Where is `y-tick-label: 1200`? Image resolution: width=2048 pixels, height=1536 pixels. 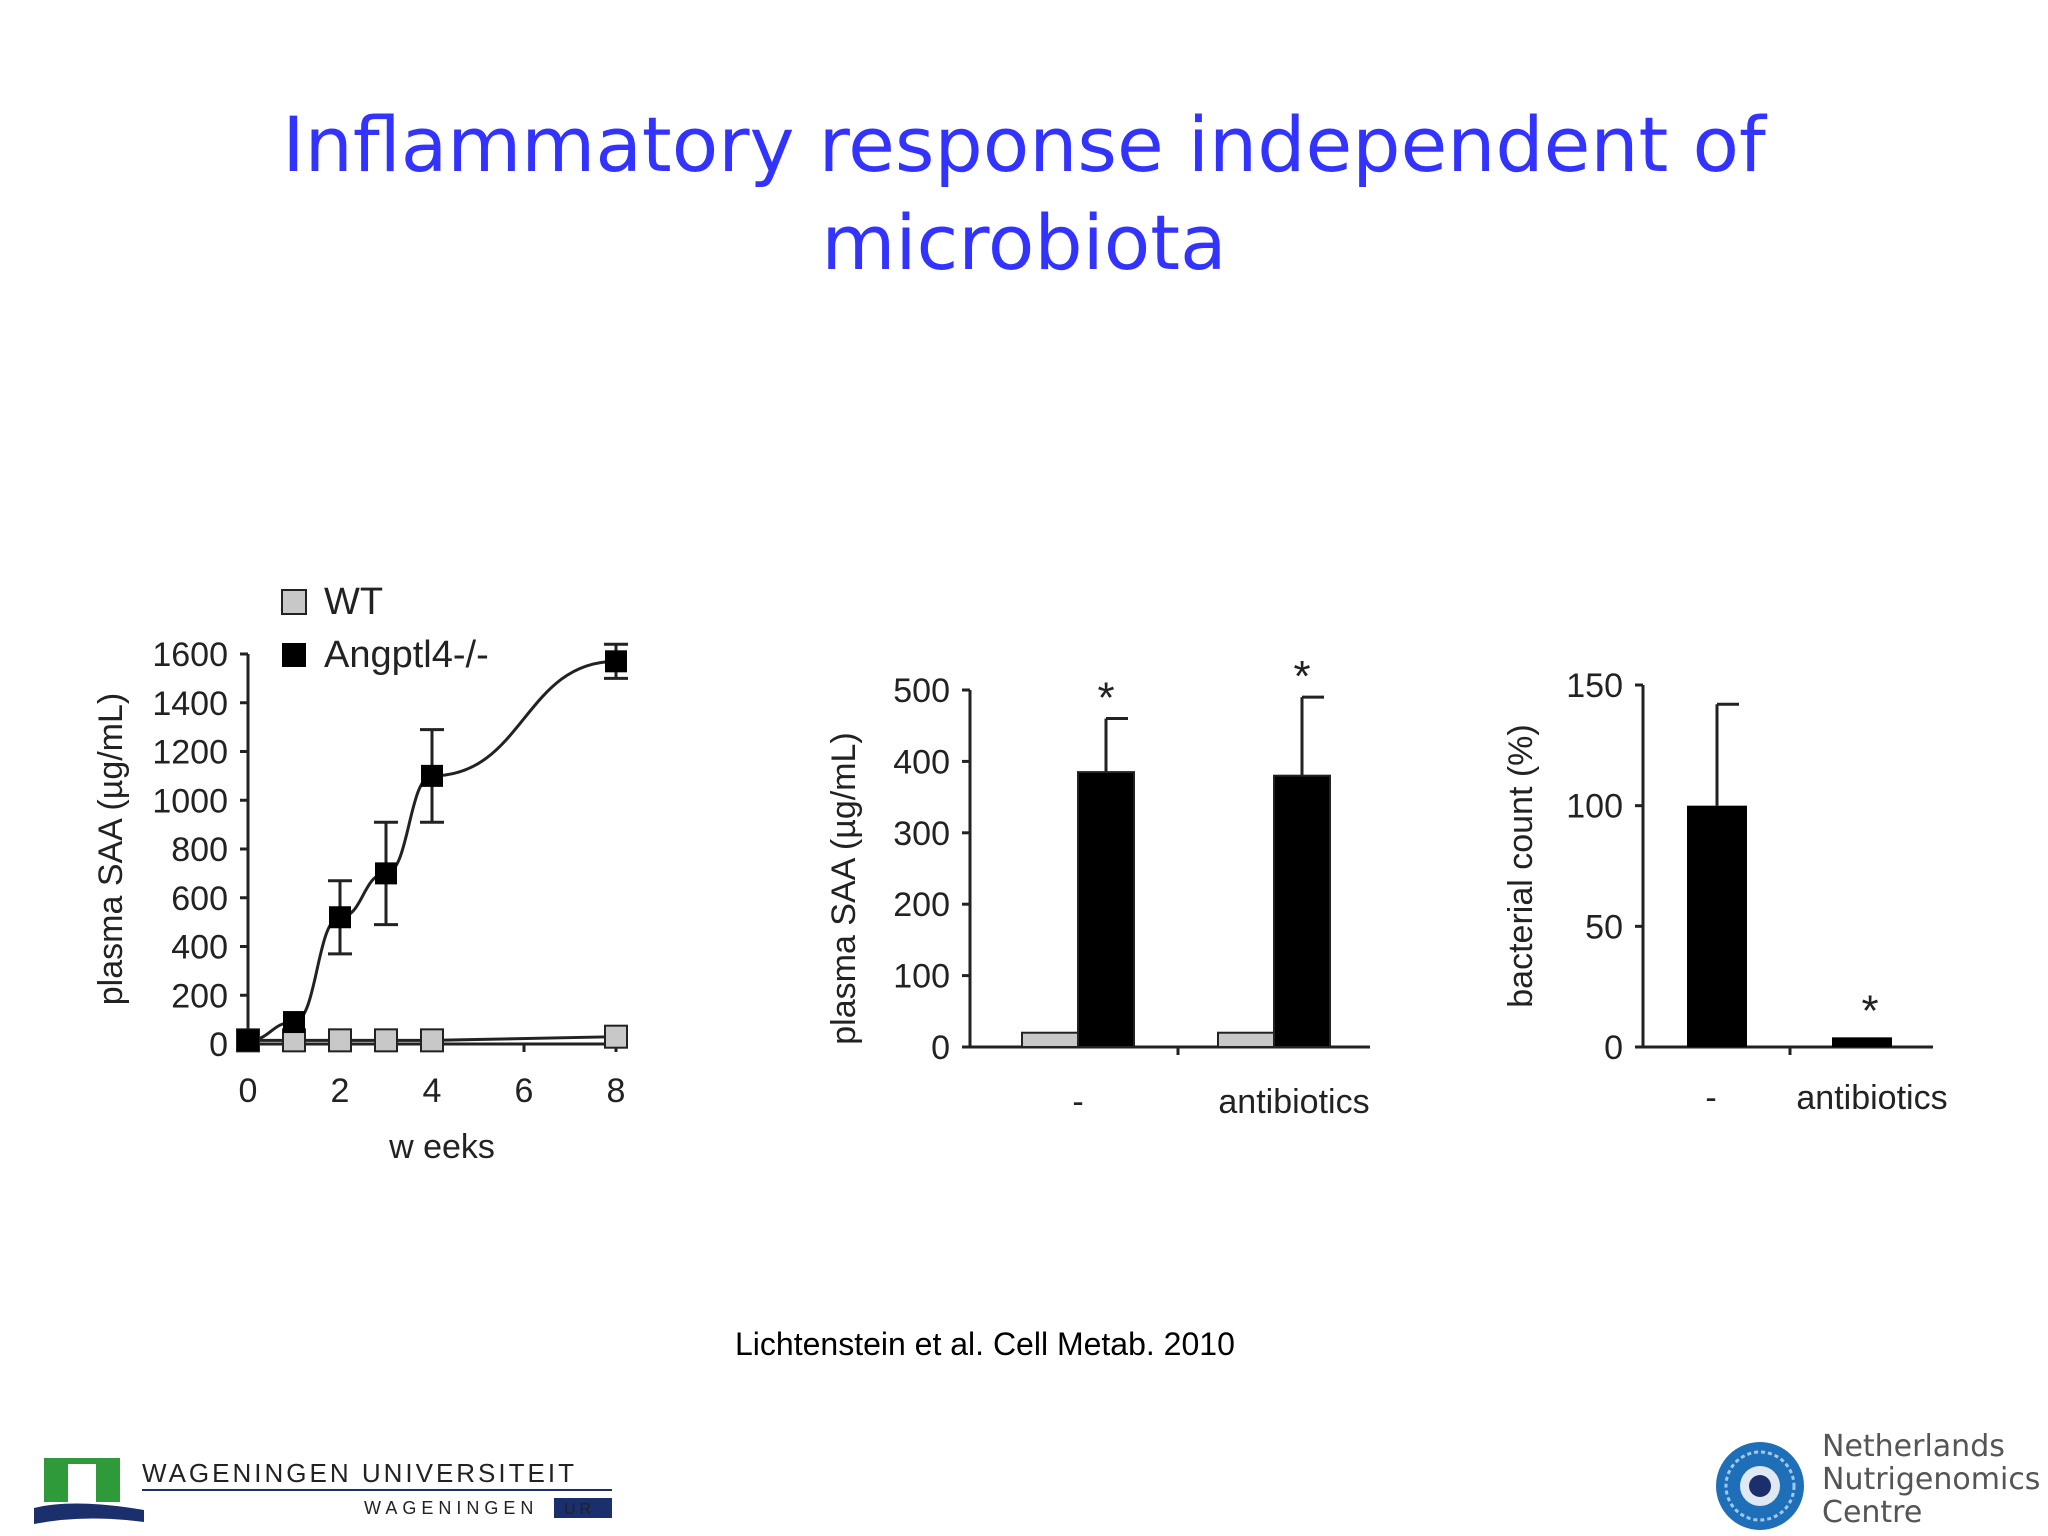
y-tick-label: 1200 is located at coordinates (190, 753).